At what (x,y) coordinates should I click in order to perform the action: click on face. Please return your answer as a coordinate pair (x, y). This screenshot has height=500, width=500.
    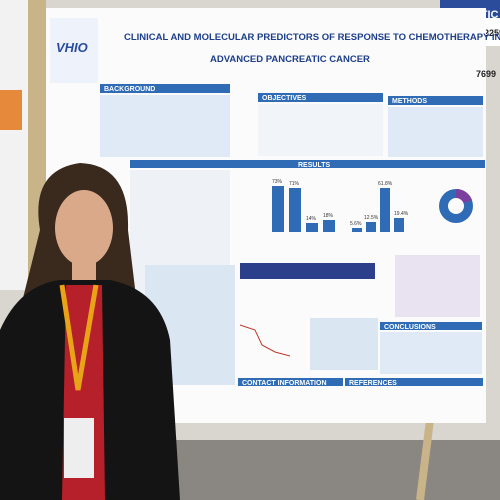
    Looking at the image, I should click on (84, 228).